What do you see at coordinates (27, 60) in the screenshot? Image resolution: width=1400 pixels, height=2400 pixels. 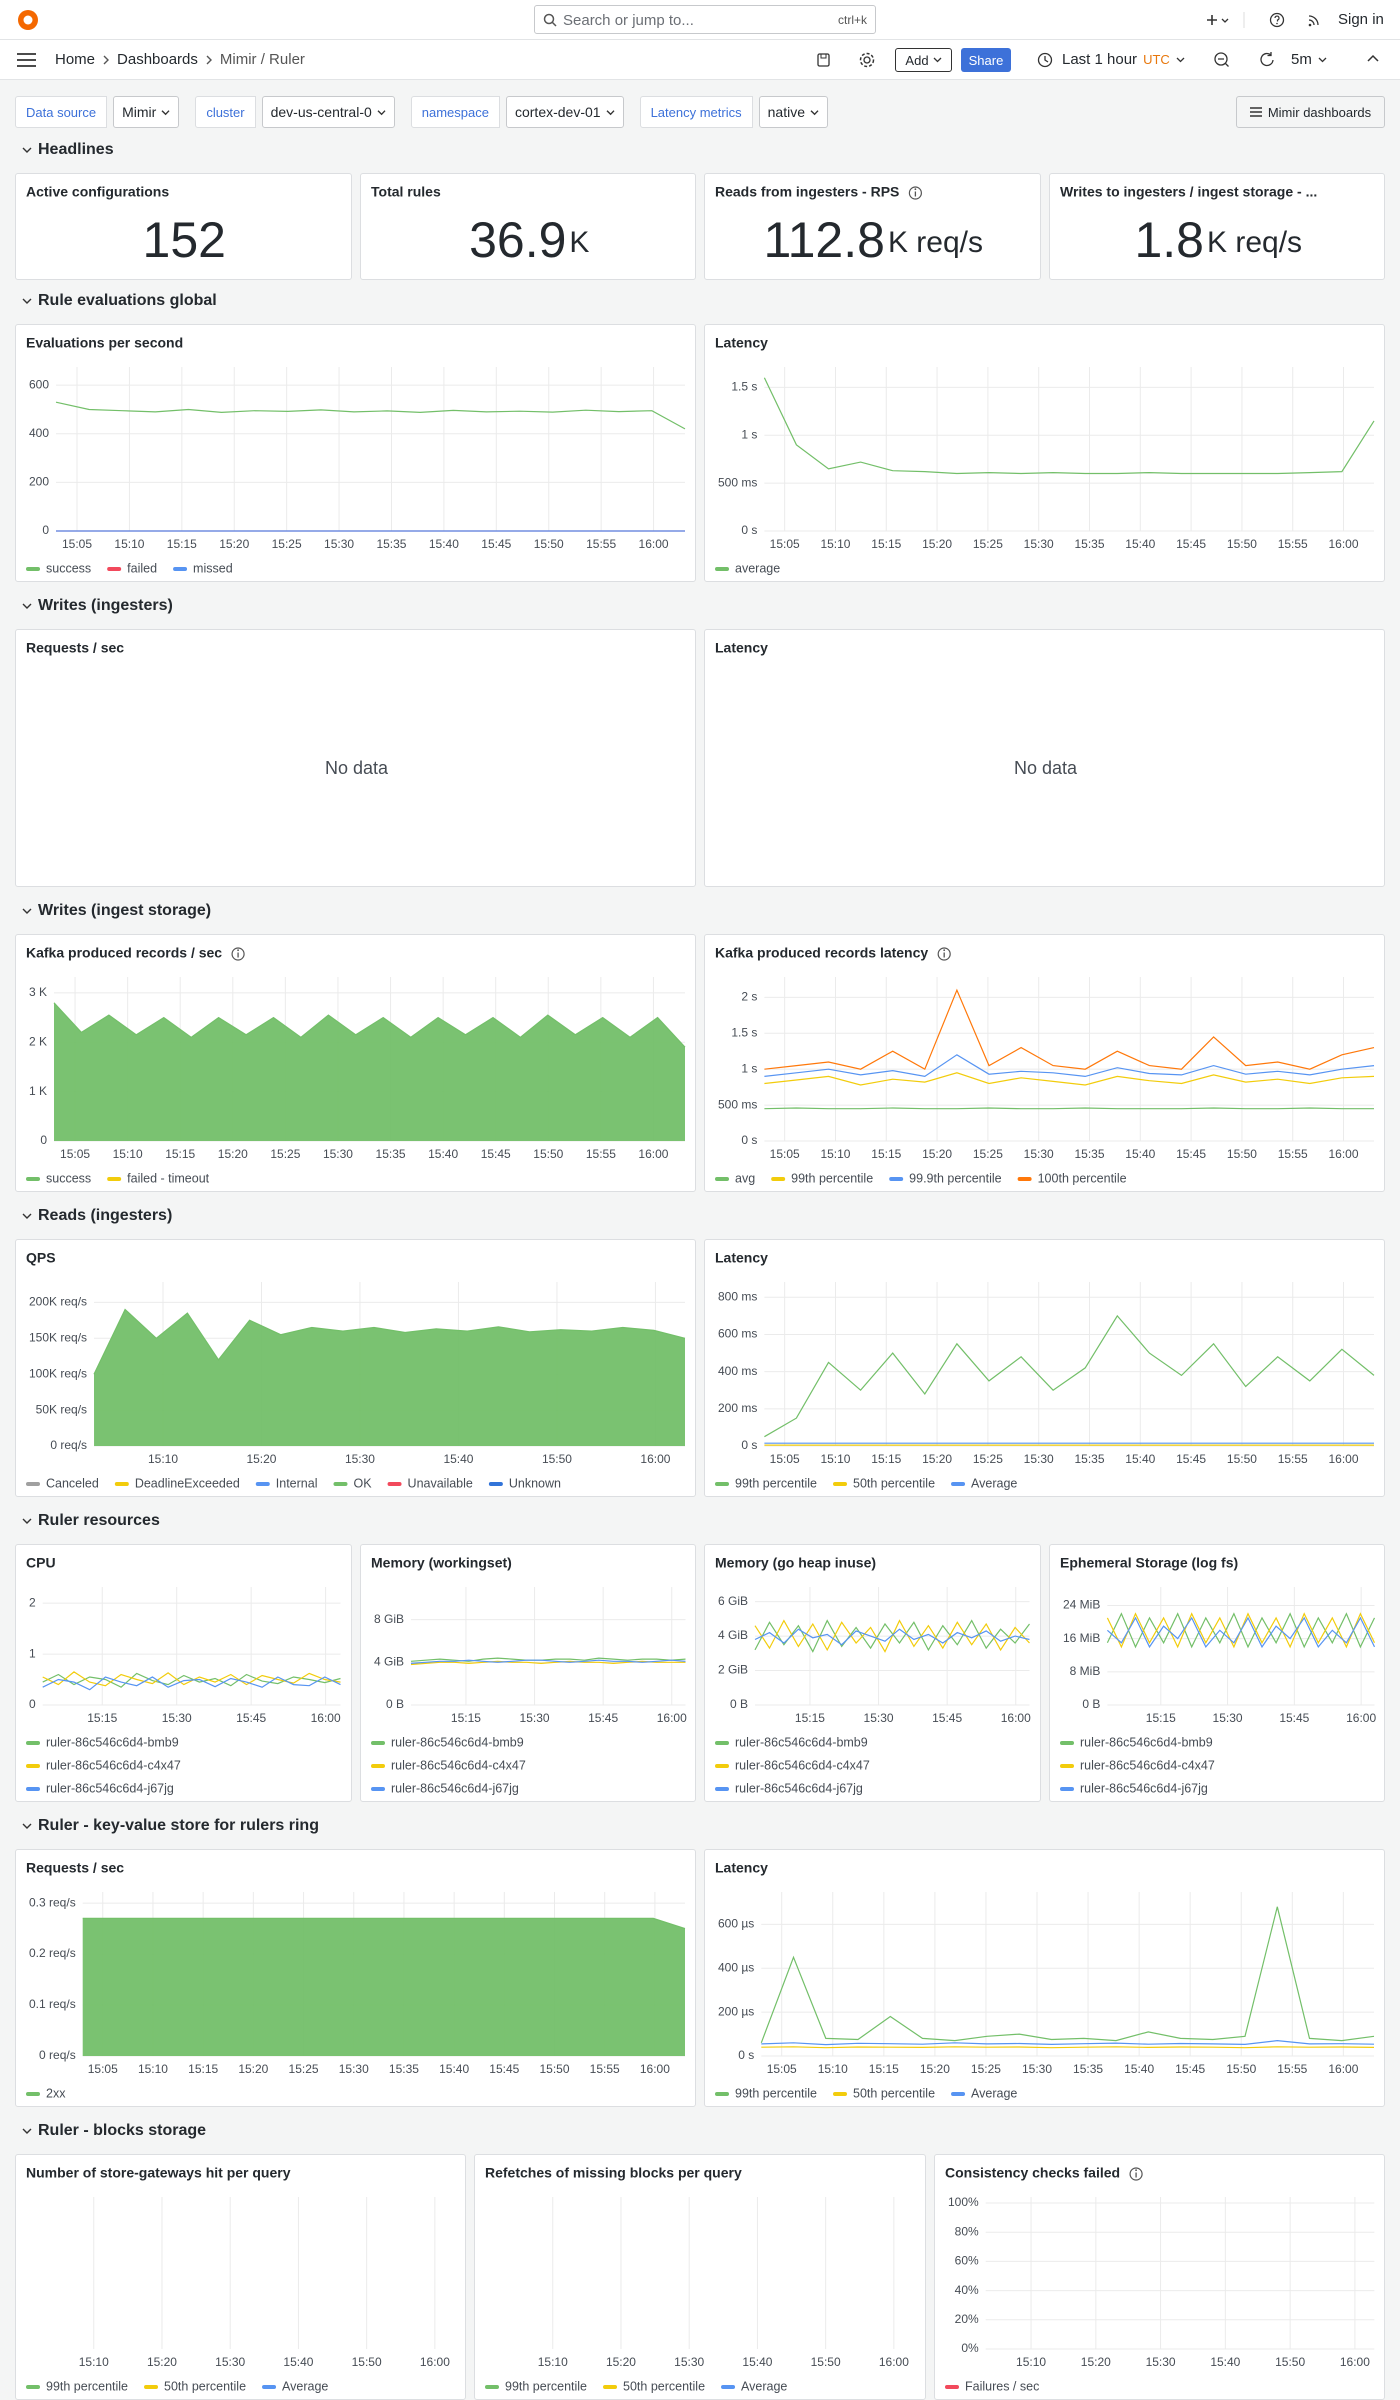 I see `menu-icon` at bounding box center [27, 60].